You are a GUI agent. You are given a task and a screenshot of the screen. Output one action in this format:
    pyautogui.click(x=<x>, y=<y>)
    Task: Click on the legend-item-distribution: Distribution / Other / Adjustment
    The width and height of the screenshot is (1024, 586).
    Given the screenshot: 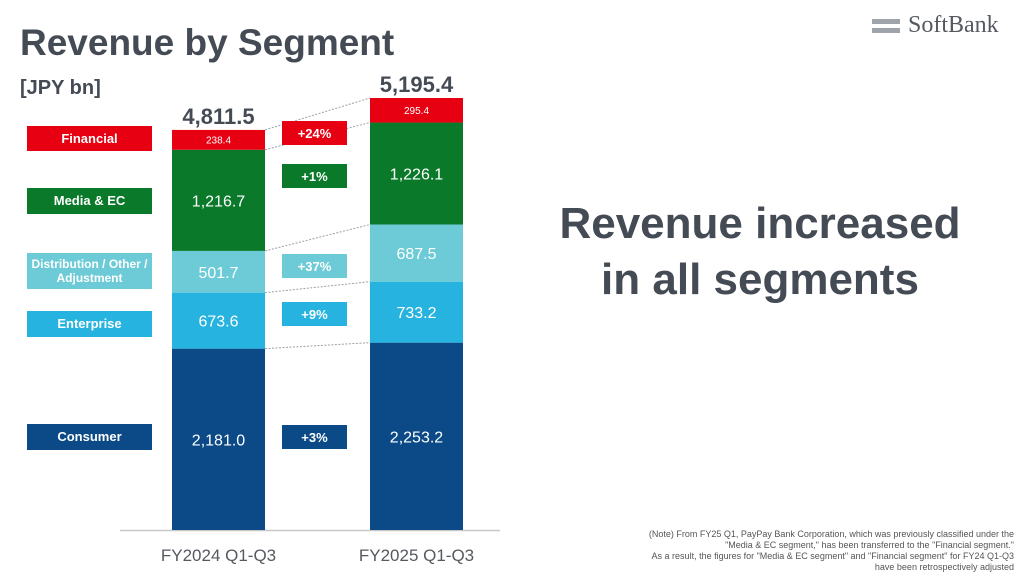 What is the action you would take?
    pyautogui.click(x=89, y=271)
    